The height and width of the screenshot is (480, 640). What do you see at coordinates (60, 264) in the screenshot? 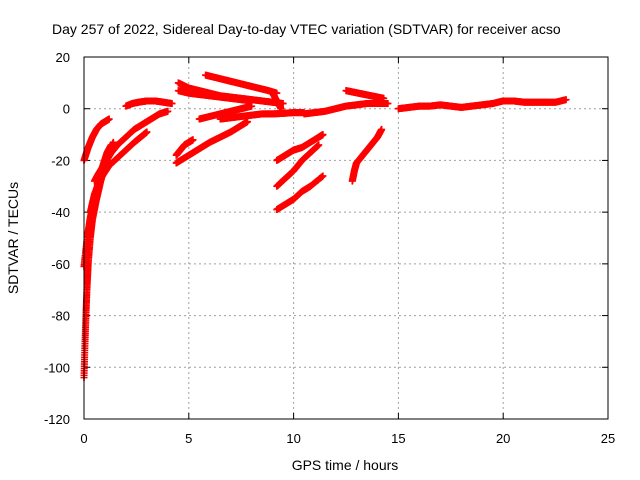
I see `y-tick-label: -60` at bounding box center [60, 264].